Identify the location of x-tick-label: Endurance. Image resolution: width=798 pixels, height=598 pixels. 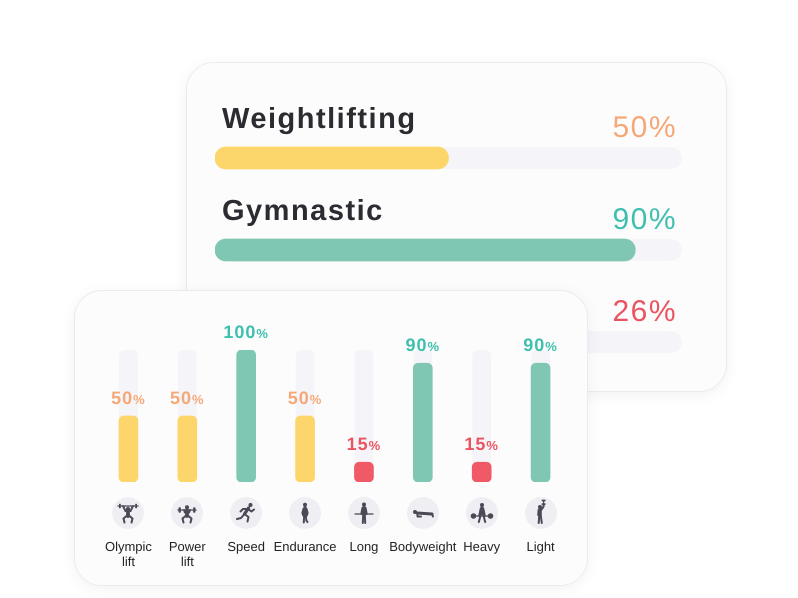
(305, 546).